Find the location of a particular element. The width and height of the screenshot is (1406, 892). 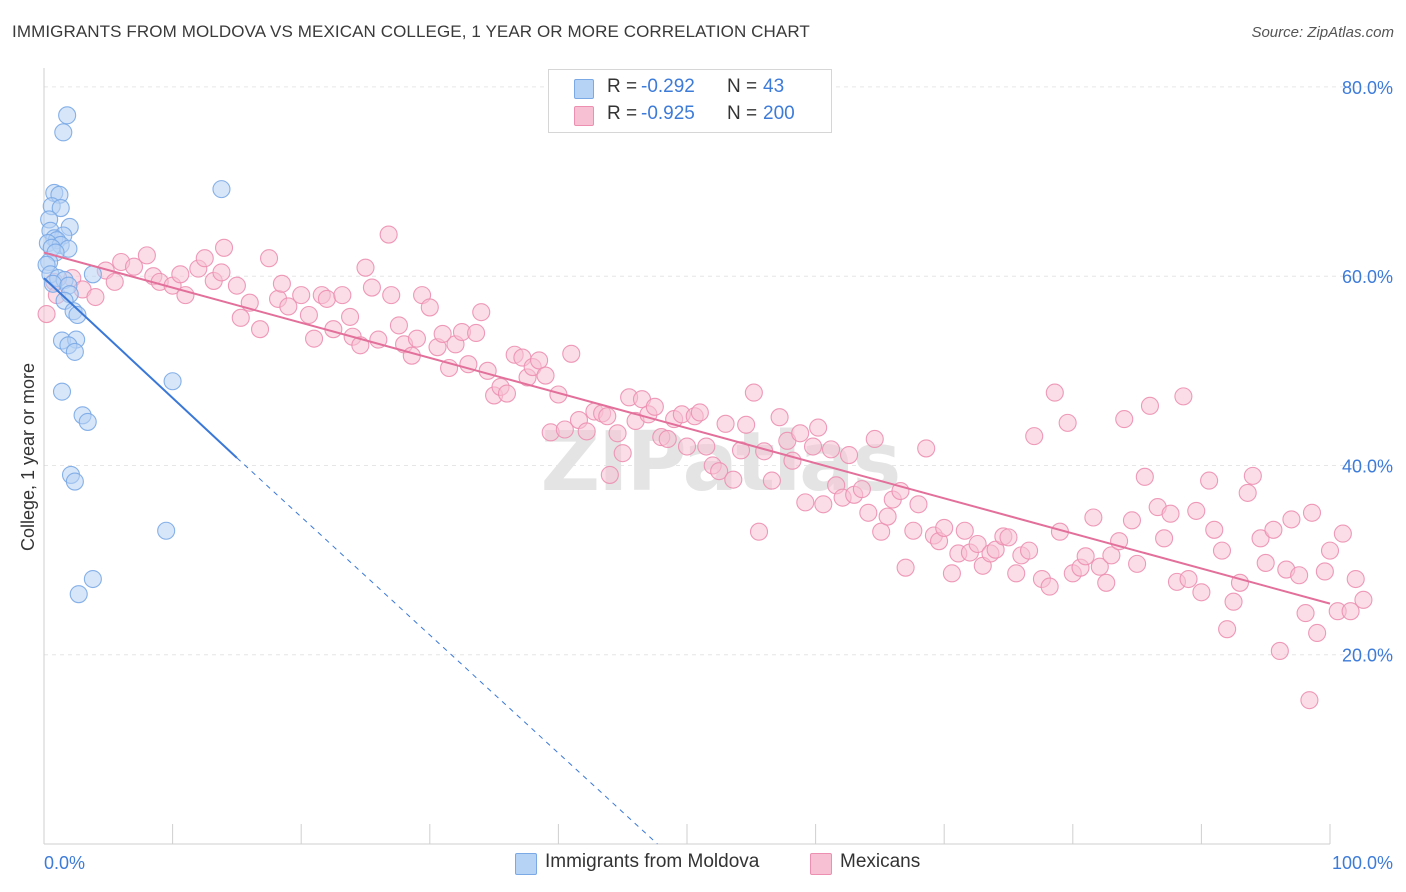

series-legend: Immigrants from Moldova Mexicans is located at coordinates (703, 864).